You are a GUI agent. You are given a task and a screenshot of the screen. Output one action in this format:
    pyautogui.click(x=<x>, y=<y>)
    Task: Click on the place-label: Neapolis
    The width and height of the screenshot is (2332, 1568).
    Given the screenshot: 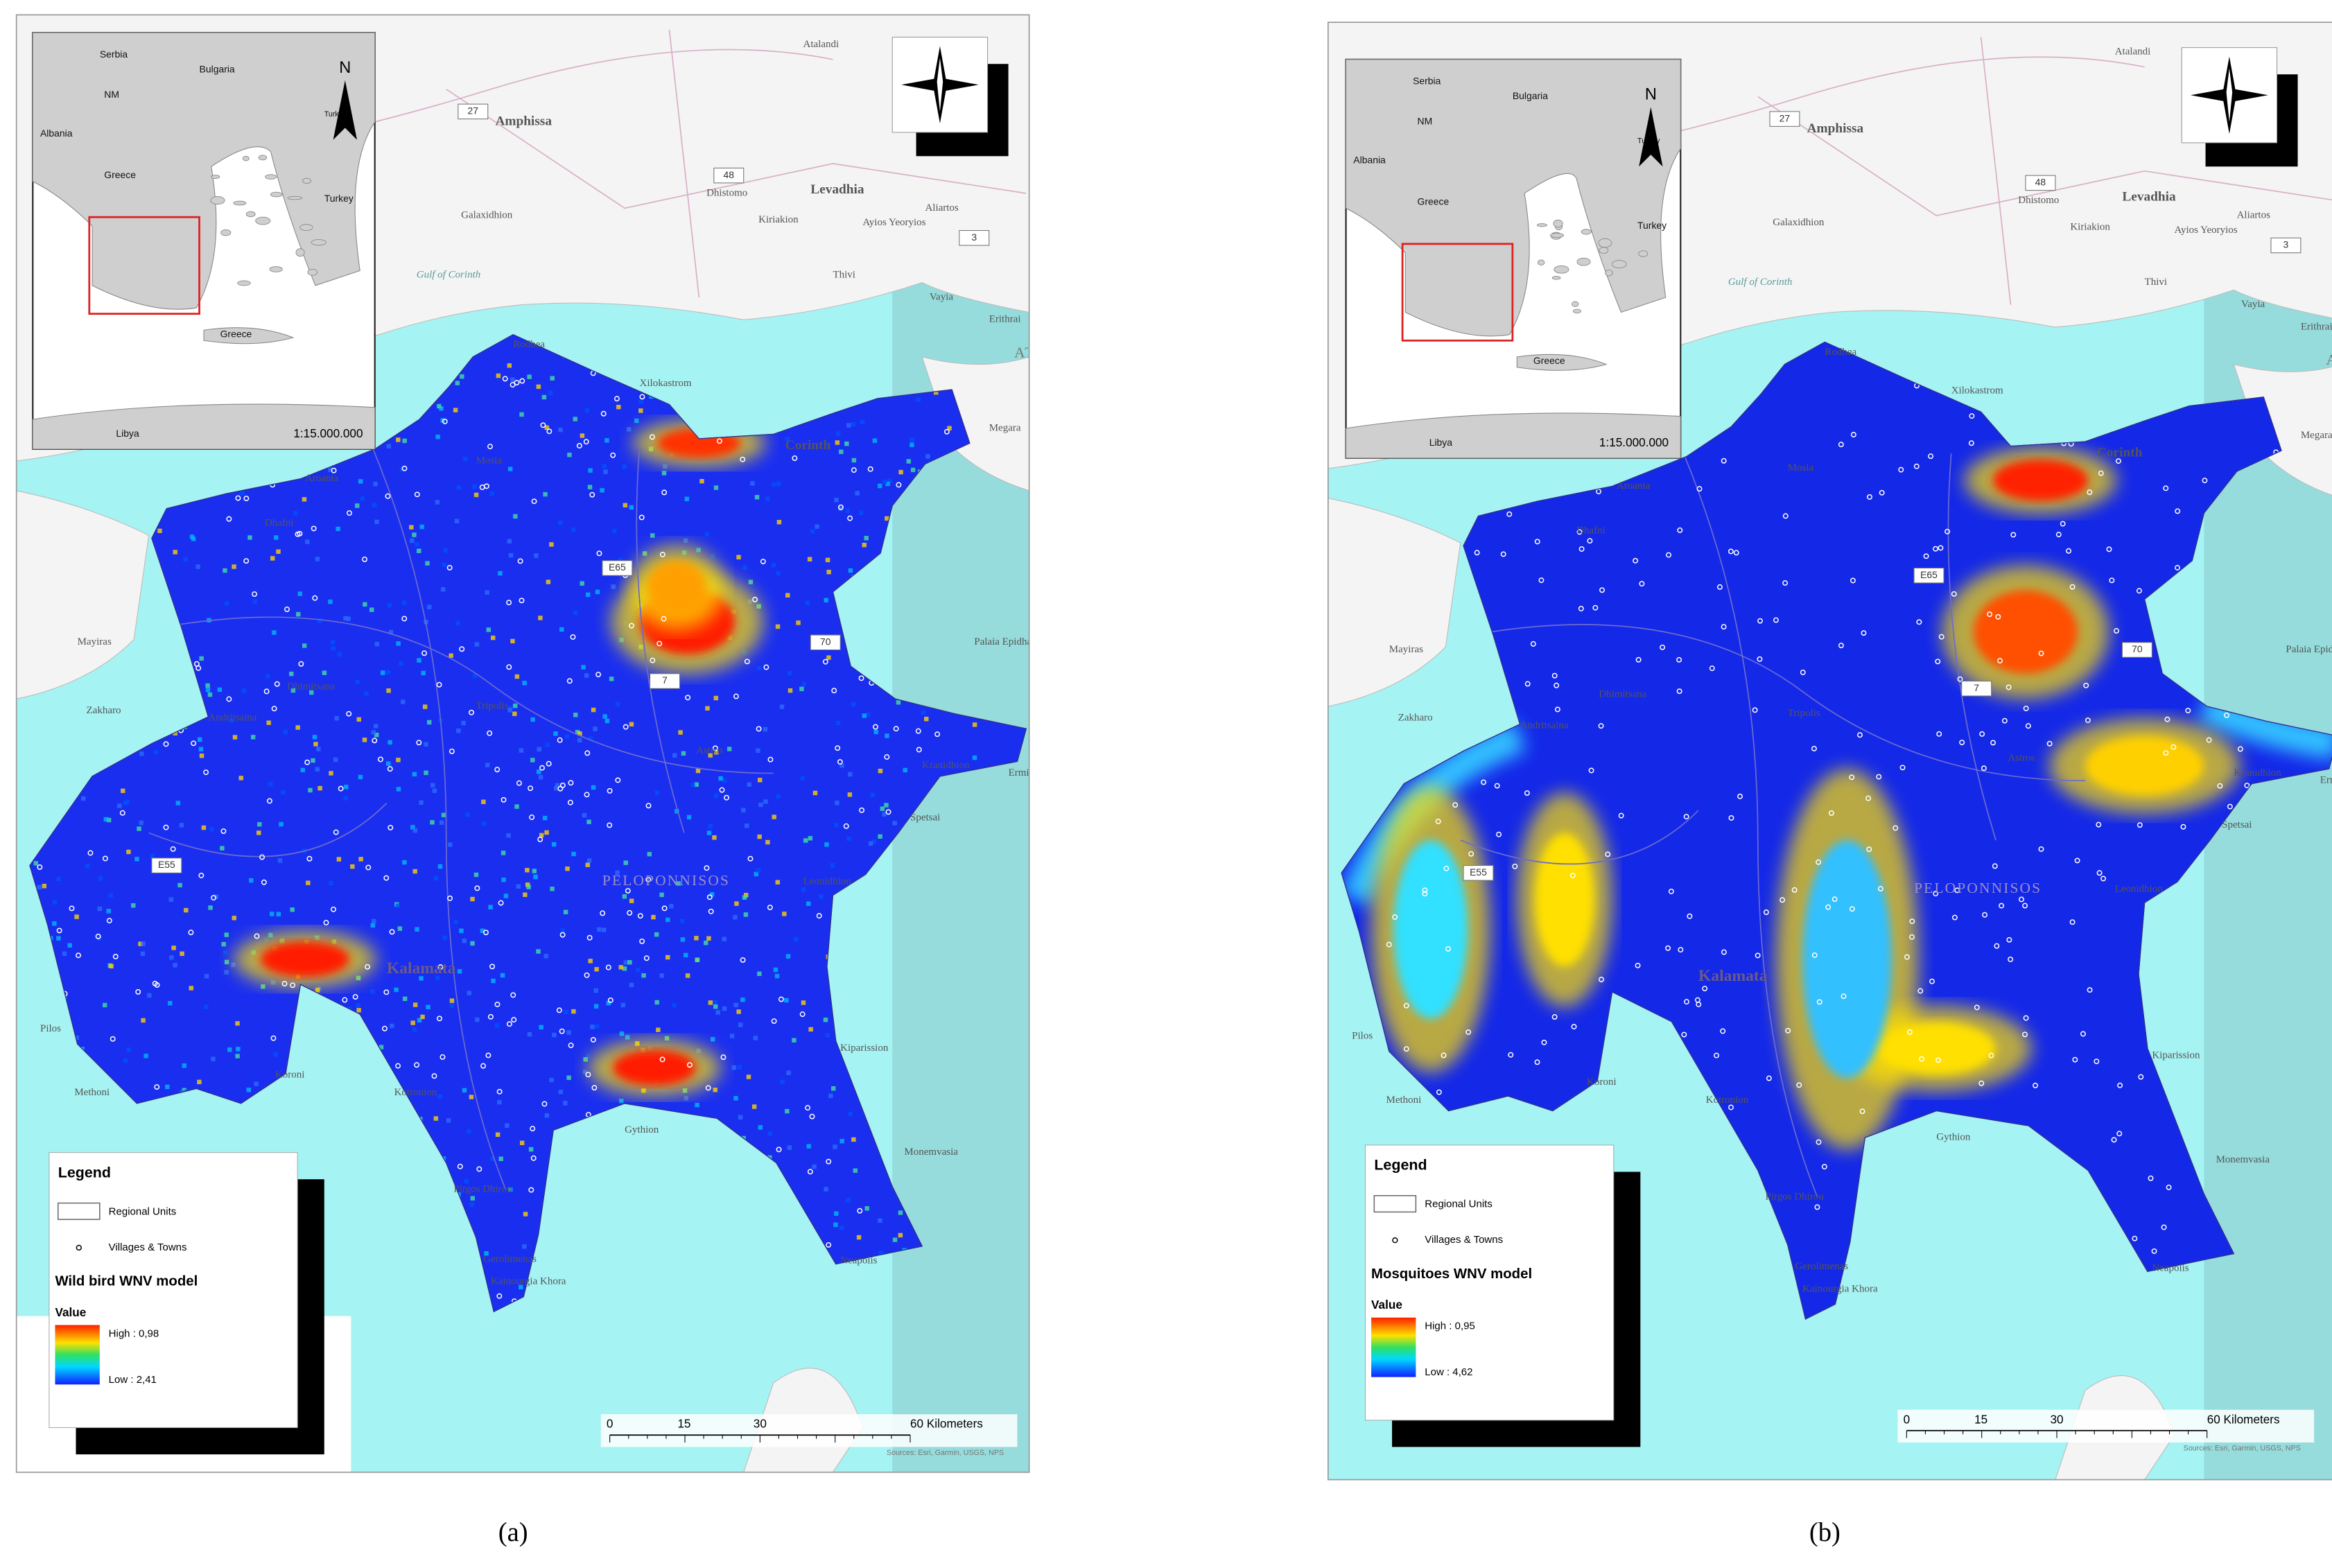 What is the action you would take?
    pyautogui.click(x=2170, y=1267)
    